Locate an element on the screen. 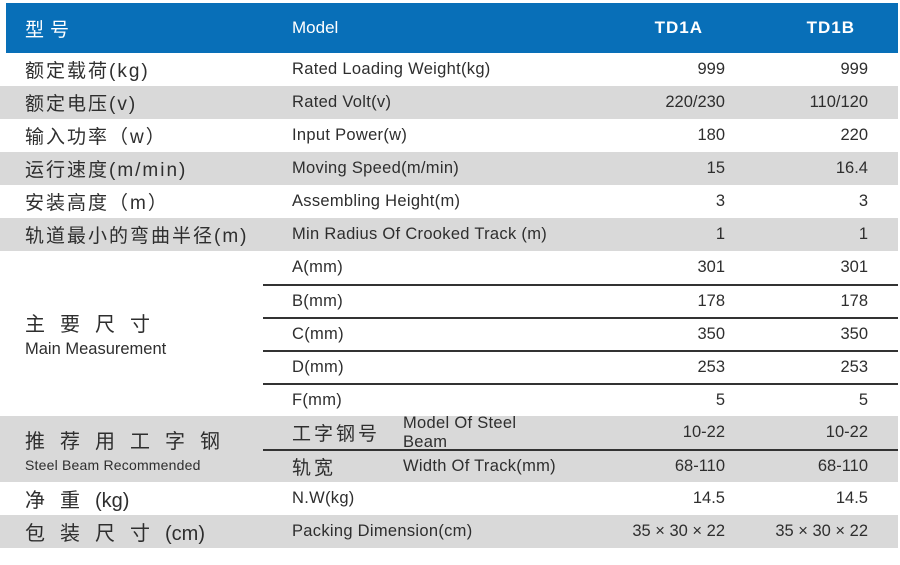 The height and width of the screenshot is (565, 900). value-td1b: 3 is located at coordinates (863, 201).